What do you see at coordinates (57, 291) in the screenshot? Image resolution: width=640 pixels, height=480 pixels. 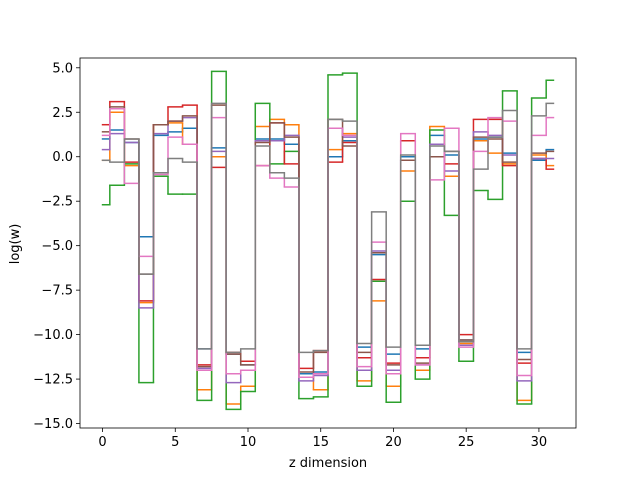 I see `y-tick-label: −7.5` at bounding box center [57, 291].